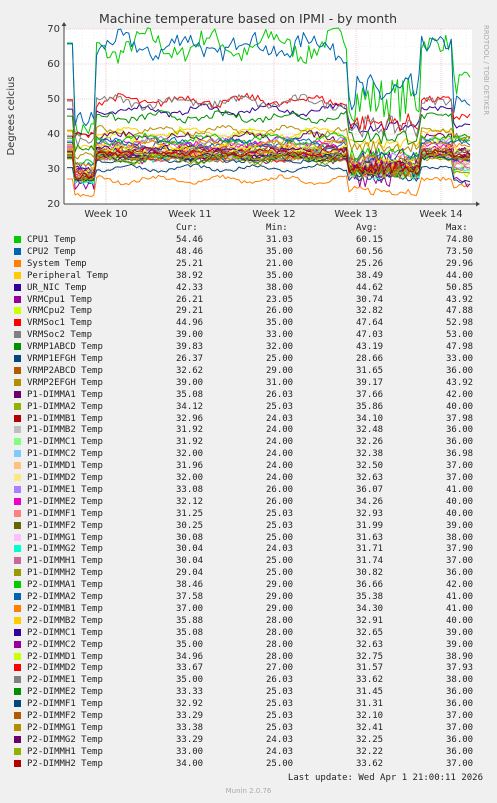 The height and width of the screenshot is (803, 497). Describe the element at coordinates (65, 656) in the screenshot. I see `legend-series-name: P2-DIMMD1 Temp` at that location.